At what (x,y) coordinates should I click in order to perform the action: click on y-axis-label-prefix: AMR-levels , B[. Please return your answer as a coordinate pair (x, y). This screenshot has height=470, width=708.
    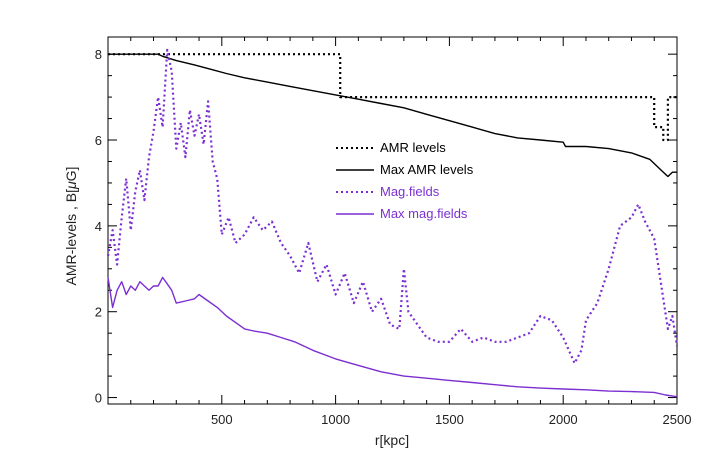
    Looking at the image, I should click on (71, 237).